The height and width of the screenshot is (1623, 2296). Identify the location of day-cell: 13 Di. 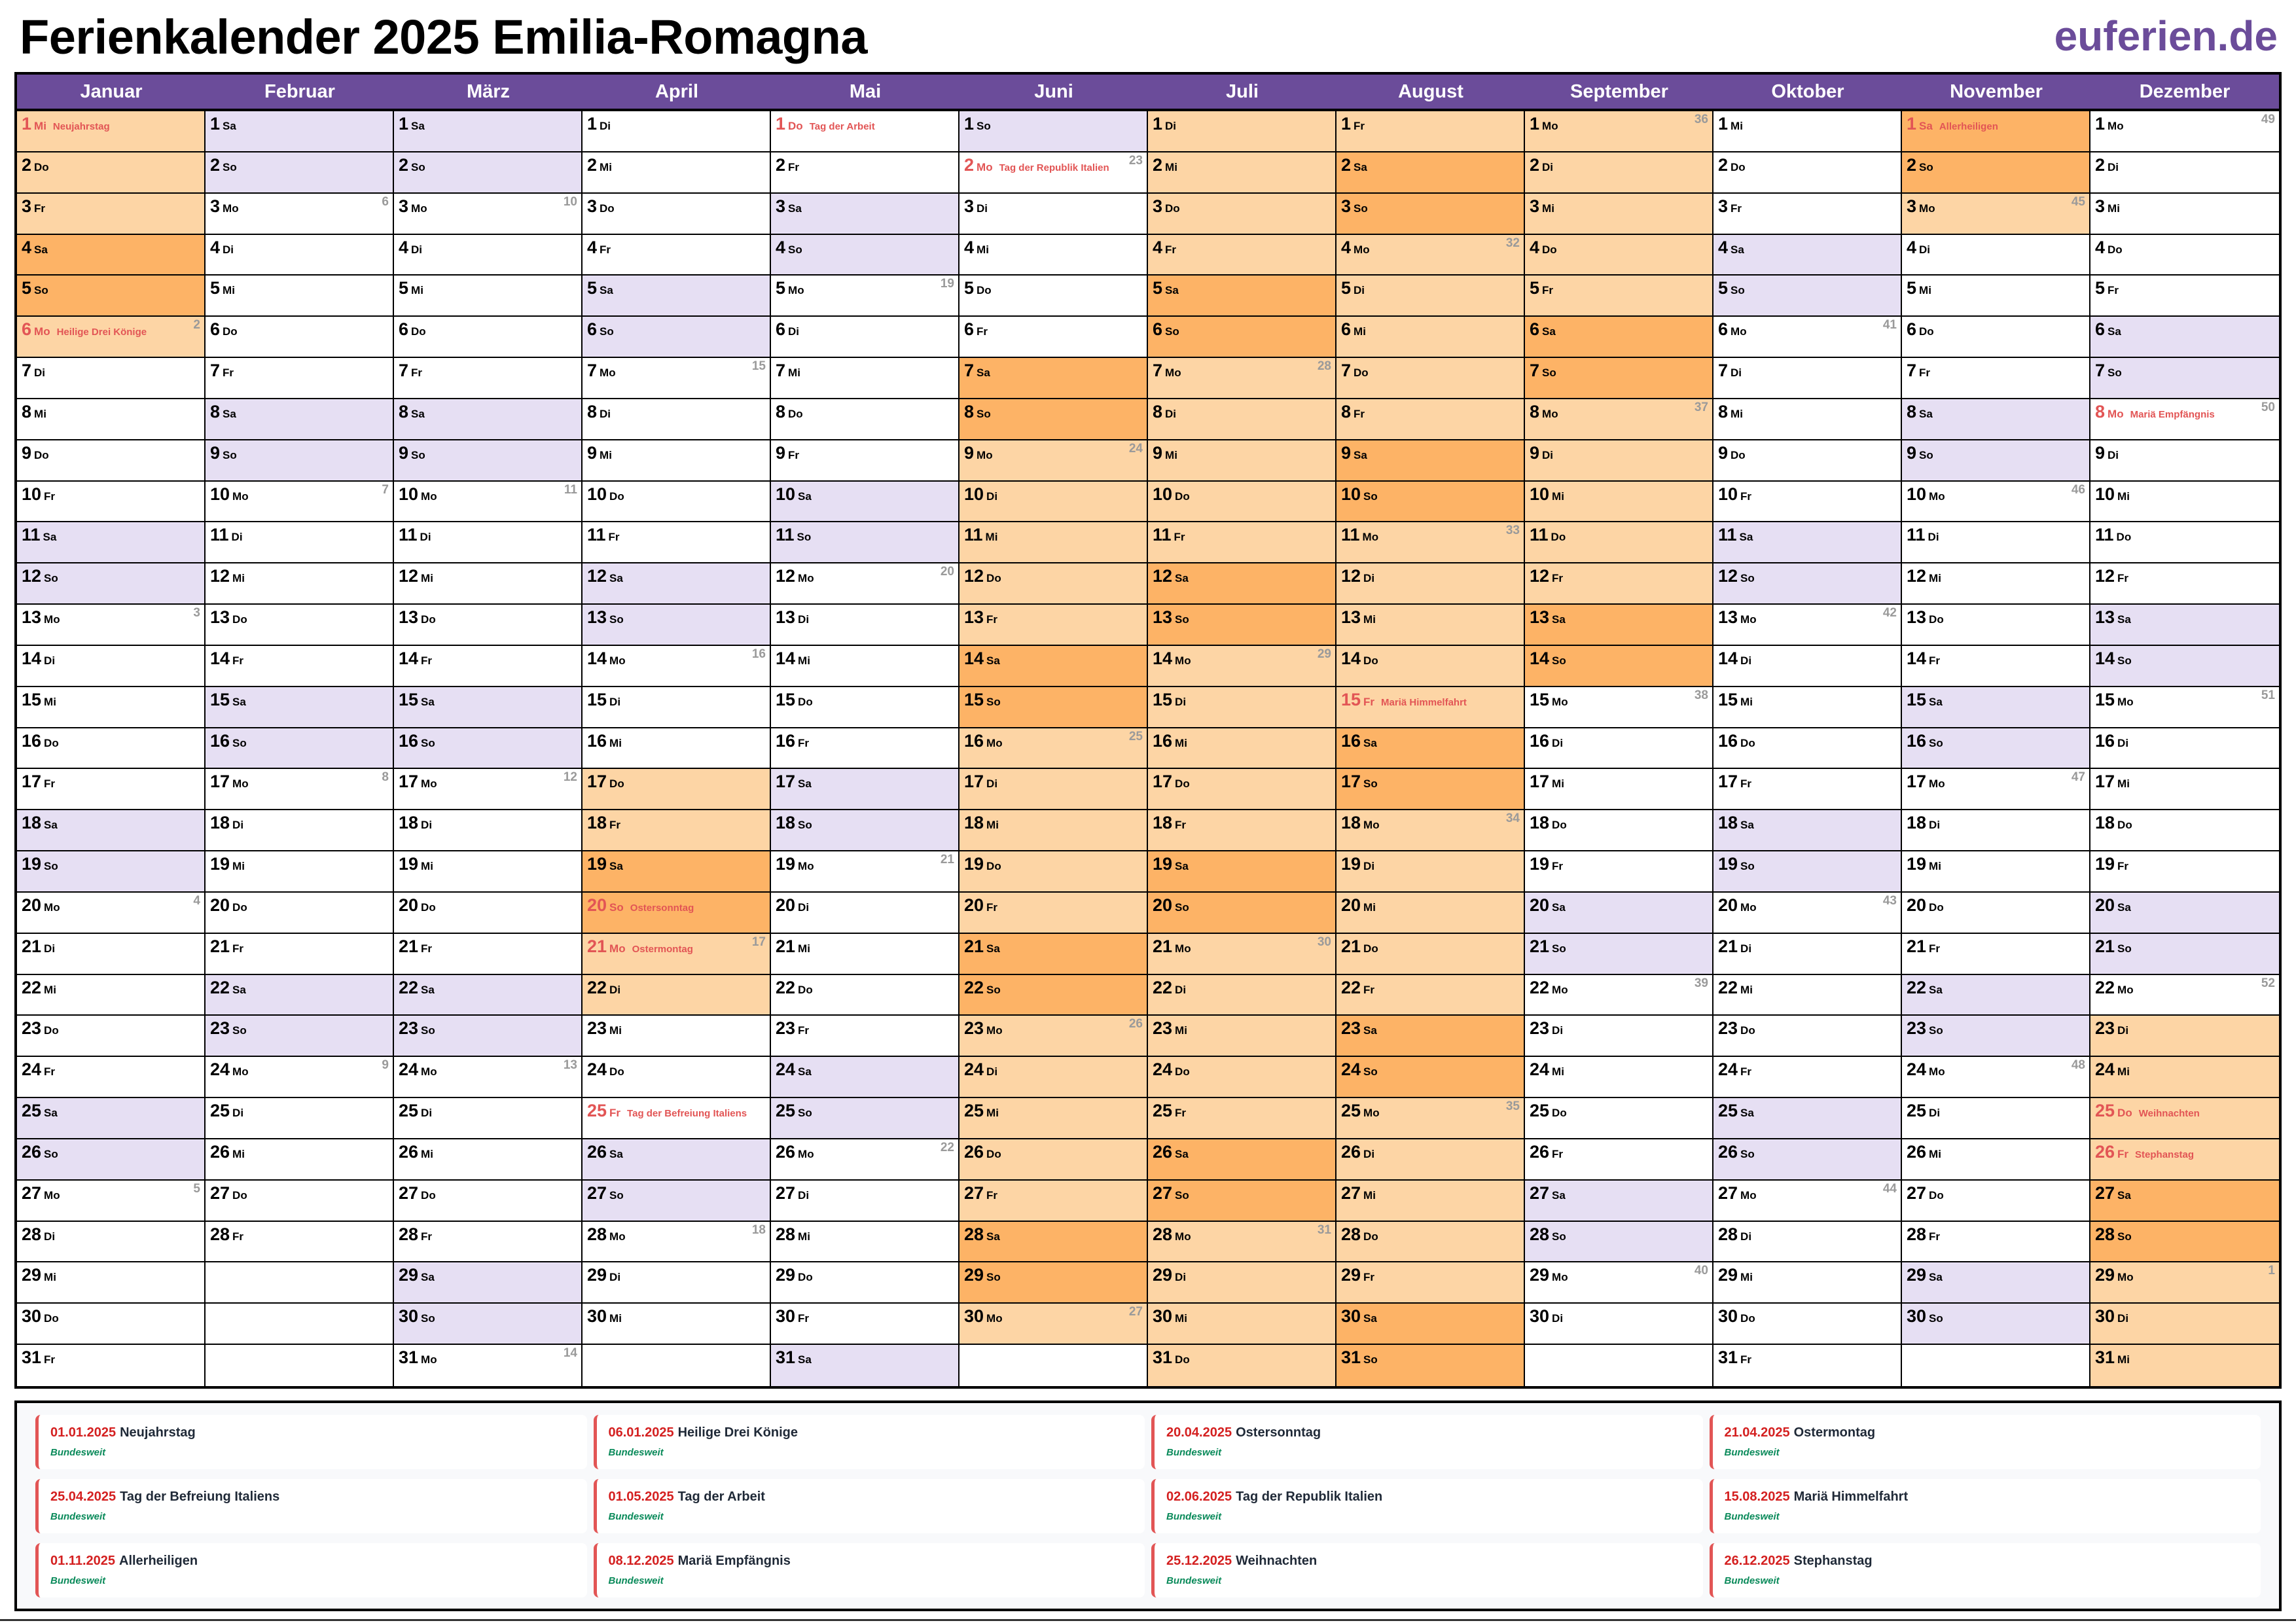
(865, 625).